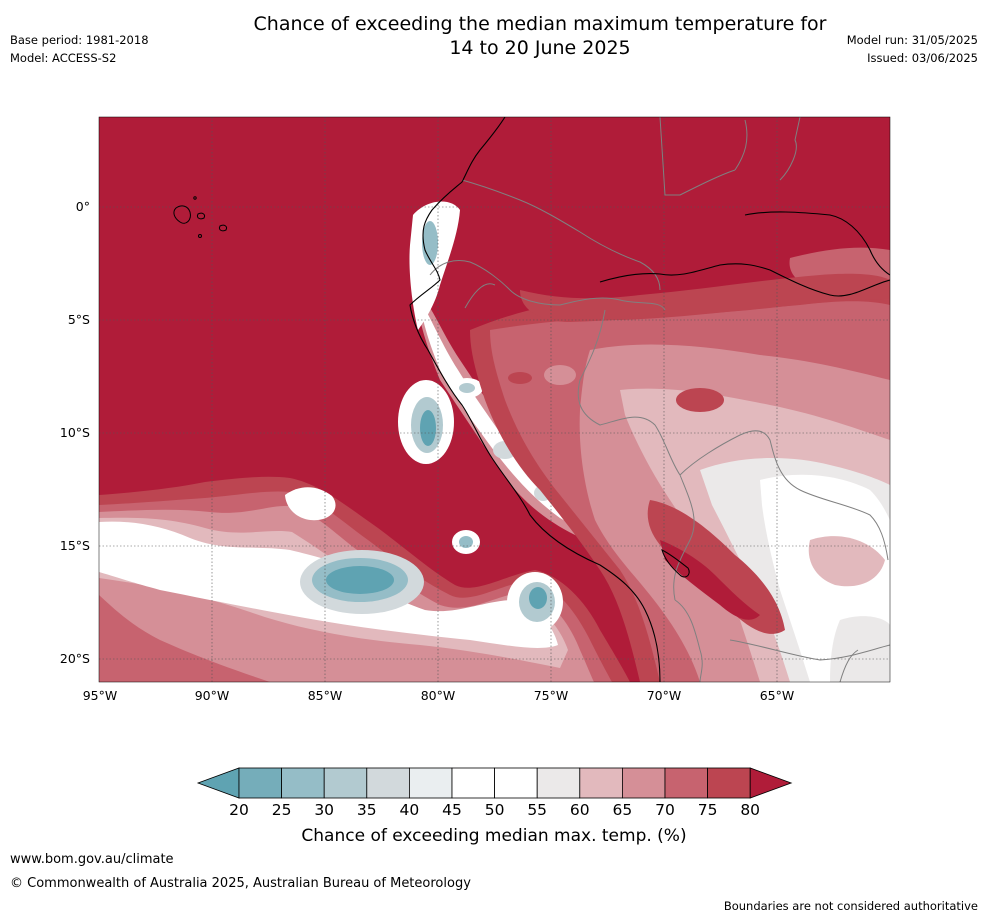 The width and height of the screenshot is (988, 919). I want to click on contour-titicaca-deep, so click(710, 580).